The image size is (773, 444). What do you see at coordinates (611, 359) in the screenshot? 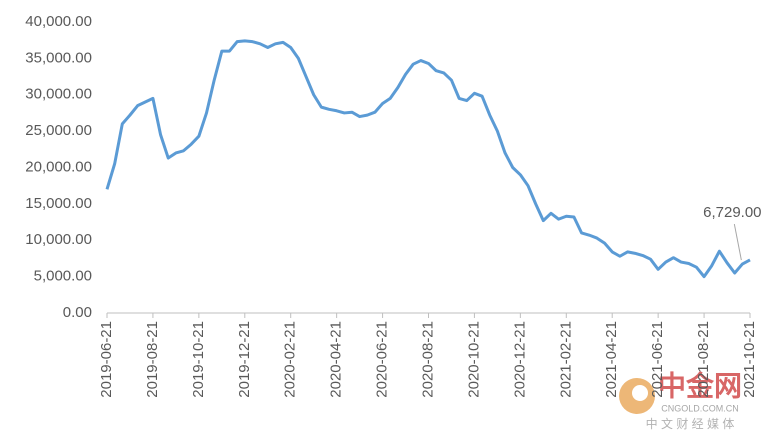
I see `x-tick-label: 2021-04-21` at bounding box center [611, 359].